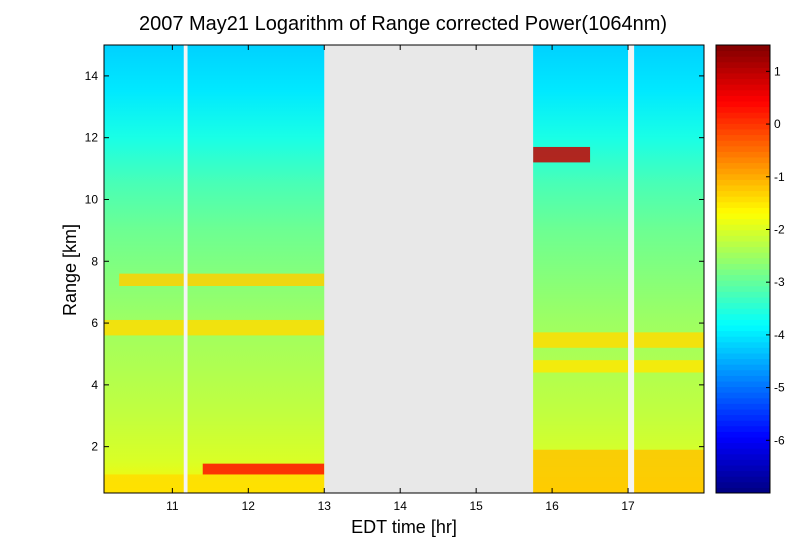 This screenshot has height=557, width=796. I want to click on y-tick-label: 14, so click(92, 76).